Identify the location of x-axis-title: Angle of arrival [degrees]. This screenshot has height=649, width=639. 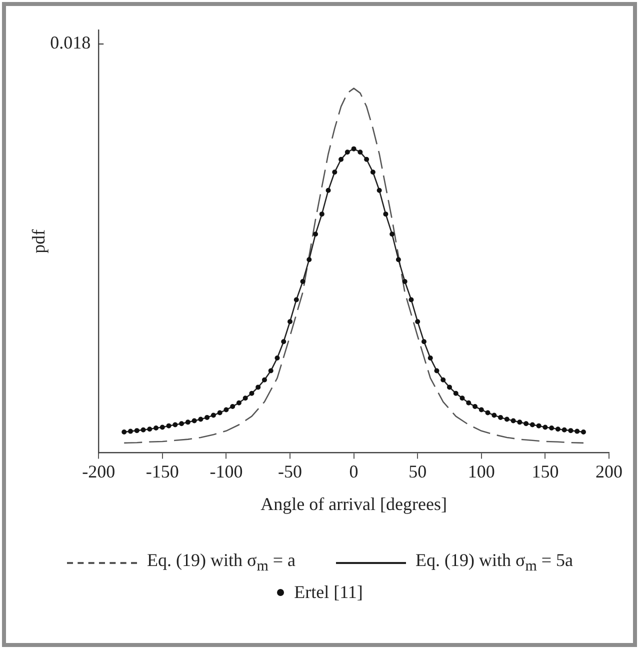
(354, 504).